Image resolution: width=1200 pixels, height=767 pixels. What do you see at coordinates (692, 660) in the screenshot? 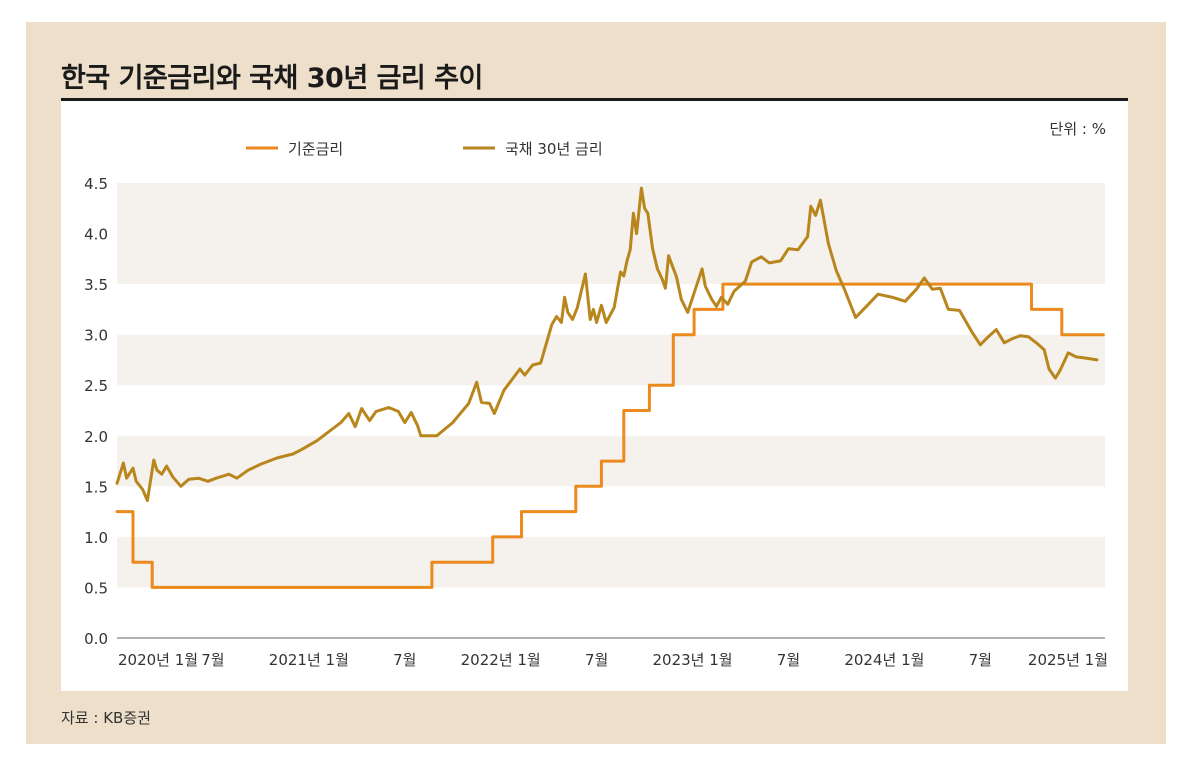
I see `x-tick-label: 2023년 1월` at bounding box center [692, 660].